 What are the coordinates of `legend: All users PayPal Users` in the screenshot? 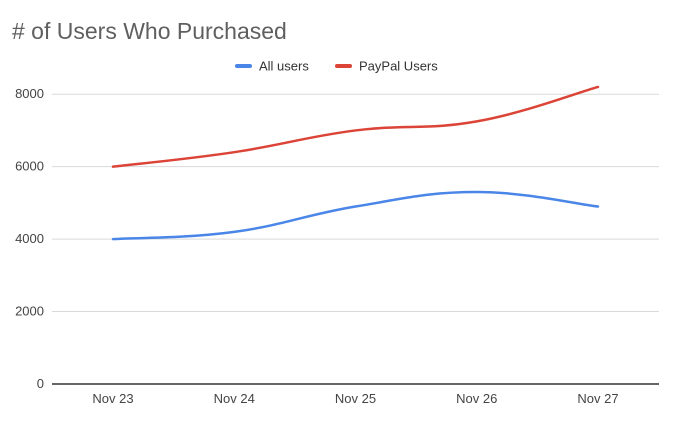 It's located at (336, 66).